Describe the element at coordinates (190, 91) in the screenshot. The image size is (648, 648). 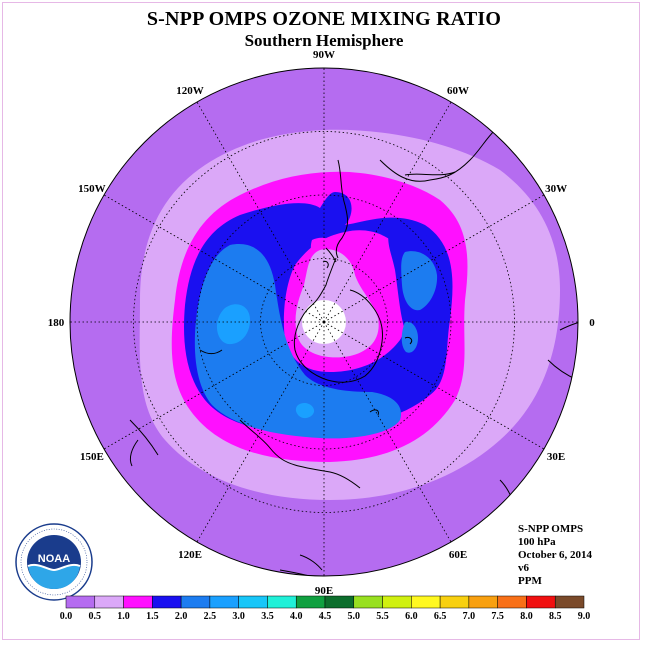
I see `longitude-label: 120W` at that location.